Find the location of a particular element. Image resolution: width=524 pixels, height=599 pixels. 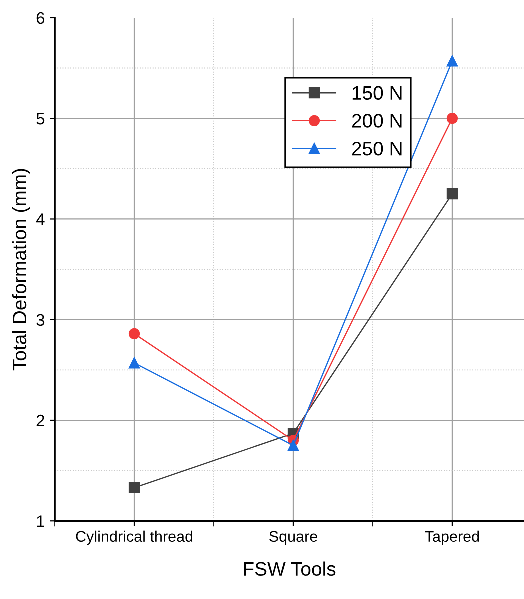

x-tick-label: Cylindrical thread is located at coordinates (134, 538).